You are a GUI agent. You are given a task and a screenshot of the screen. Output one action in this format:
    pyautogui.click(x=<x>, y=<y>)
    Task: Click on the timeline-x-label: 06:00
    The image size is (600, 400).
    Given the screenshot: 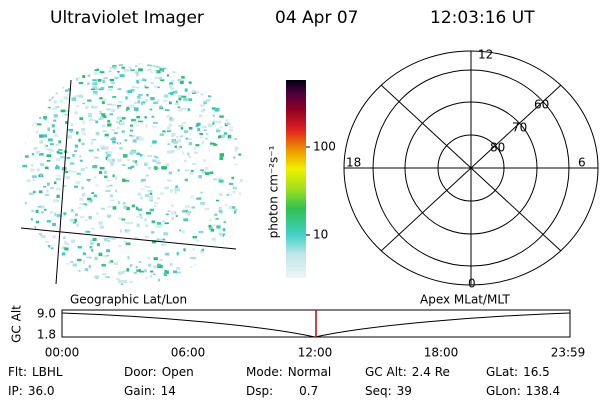 What is the action you would take?
    pyautogui.click(x=188, y=353)
    